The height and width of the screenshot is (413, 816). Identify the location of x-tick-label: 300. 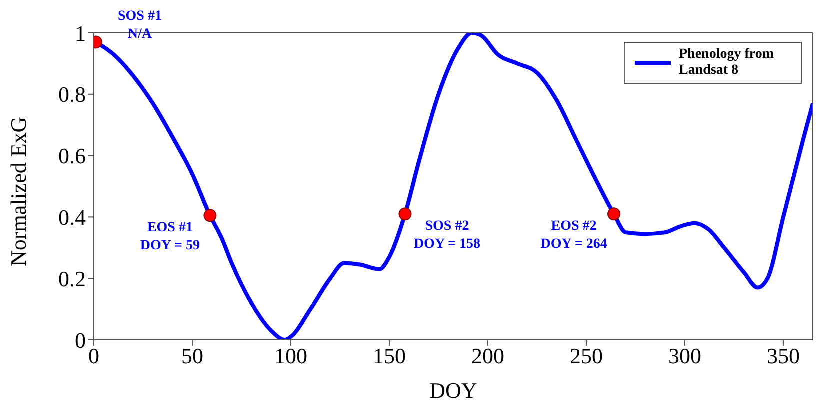
(685, 356).